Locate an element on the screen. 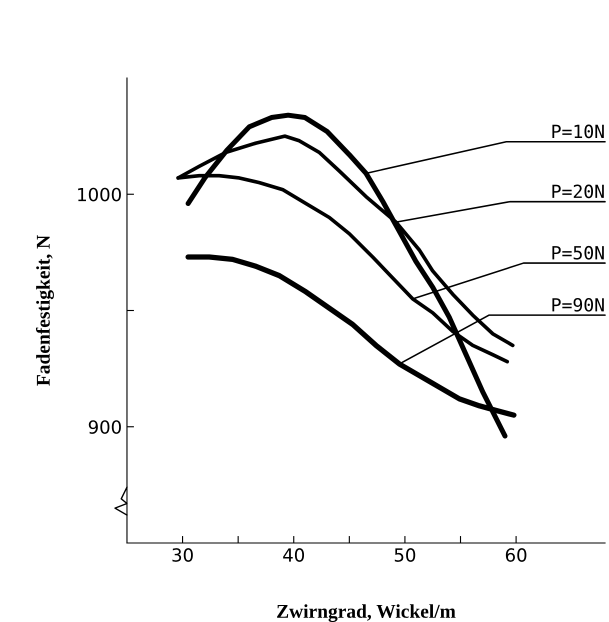 The width and height of the screenshot is (609, 622). x-tick-label: 40 is located at coordinates (293, 555).